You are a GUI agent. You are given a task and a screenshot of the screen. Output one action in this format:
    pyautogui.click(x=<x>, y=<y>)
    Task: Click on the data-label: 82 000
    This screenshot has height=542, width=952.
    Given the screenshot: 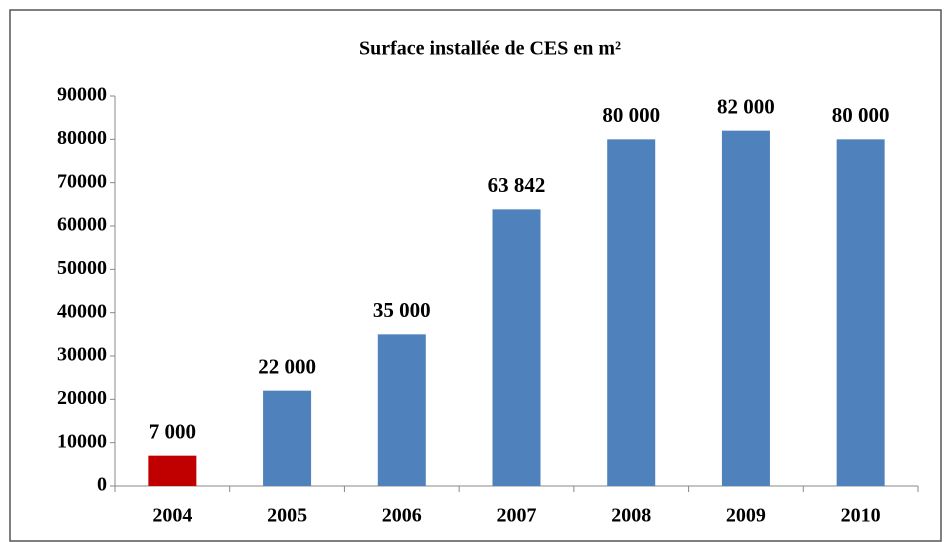 What is the action you would take?
    pyautogui.click(x=746, y=106)
    